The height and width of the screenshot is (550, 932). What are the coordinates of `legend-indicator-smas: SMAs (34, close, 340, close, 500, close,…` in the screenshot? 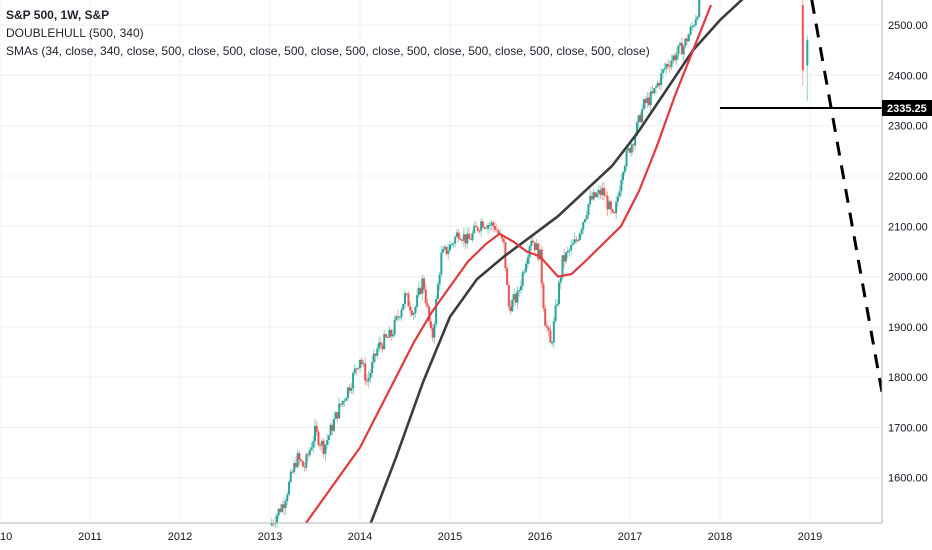 It's located at (328, 51).